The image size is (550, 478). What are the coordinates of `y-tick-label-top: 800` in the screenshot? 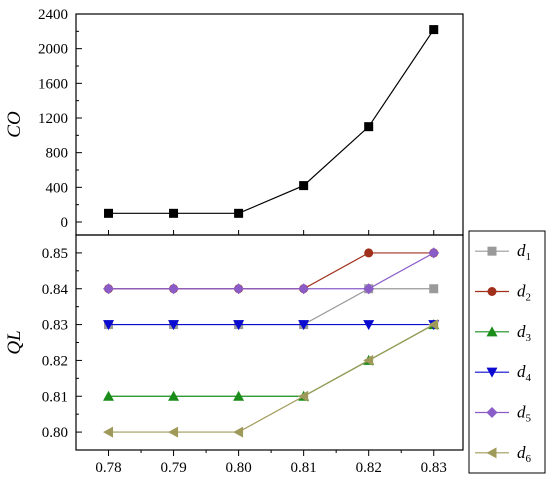 It's located at (57, 154).